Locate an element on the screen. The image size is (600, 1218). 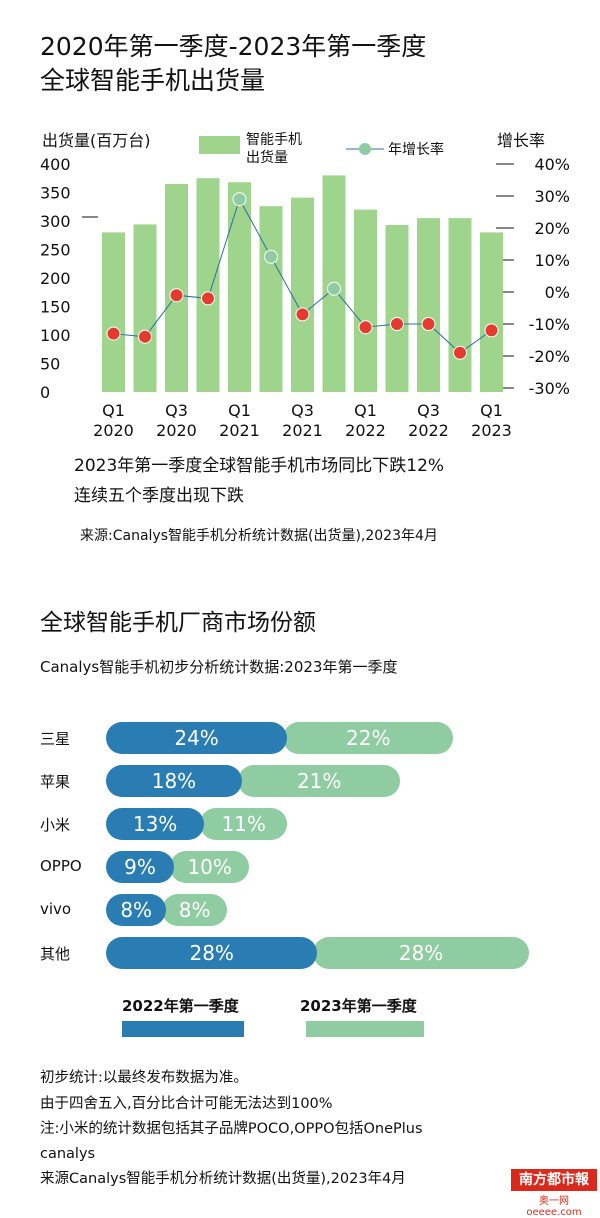
share-bar-2022: 13% is located at coordinates (155, 824).